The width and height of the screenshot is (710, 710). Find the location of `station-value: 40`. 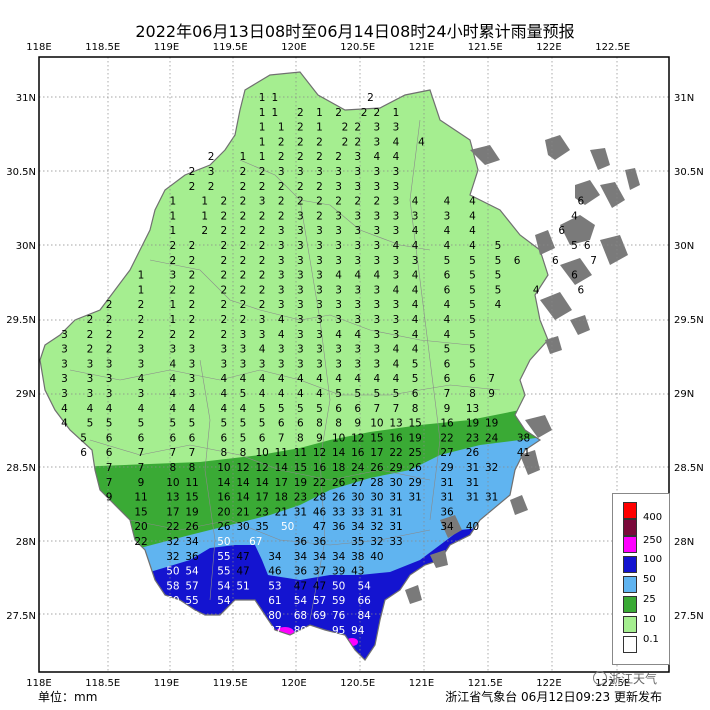

station-value: 40 is located at coordinates (472, 527).